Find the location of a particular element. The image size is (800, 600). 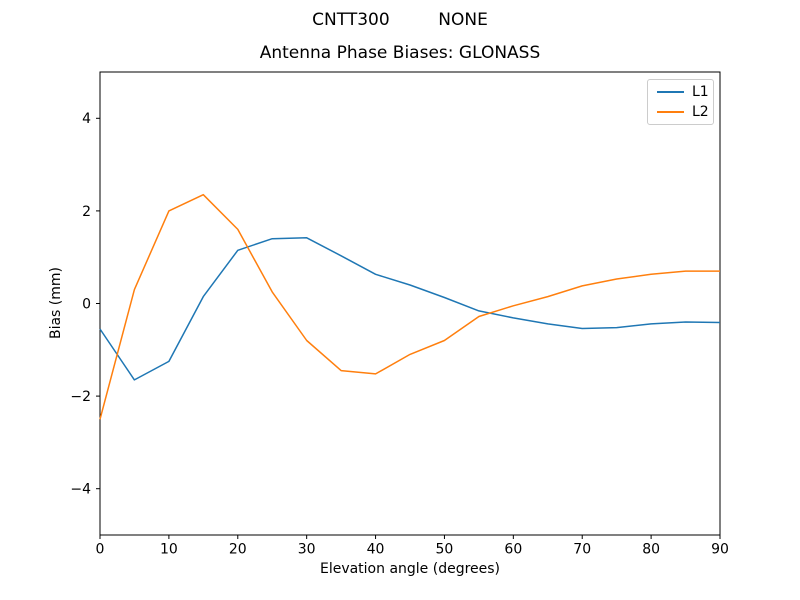

x-axis-label: Elevation angle (degrees) is located at coordinates (410, 569).